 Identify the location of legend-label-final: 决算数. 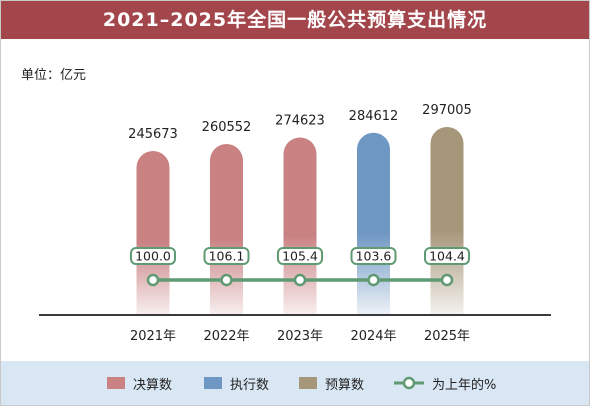
(153, 385).